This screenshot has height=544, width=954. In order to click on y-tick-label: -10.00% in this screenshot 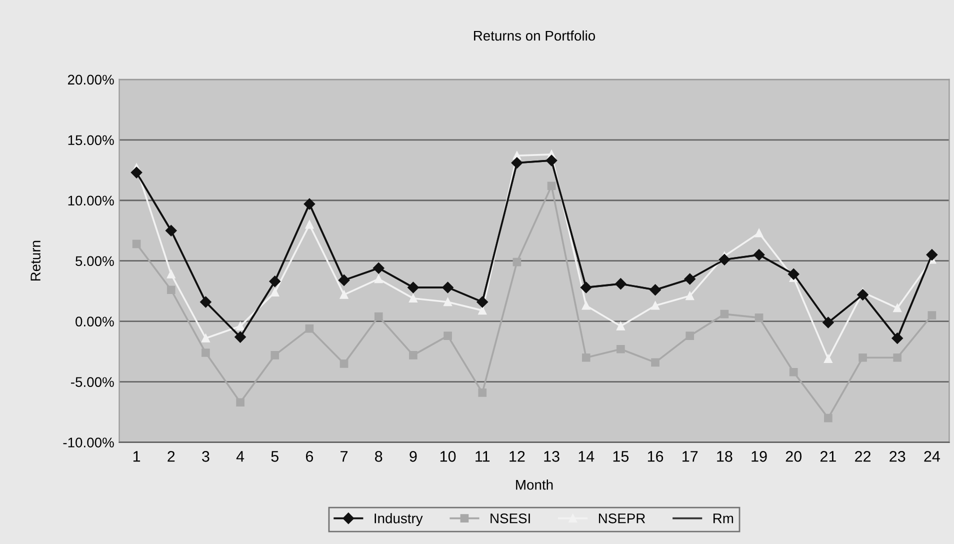, I will do `click(88, 443)`.